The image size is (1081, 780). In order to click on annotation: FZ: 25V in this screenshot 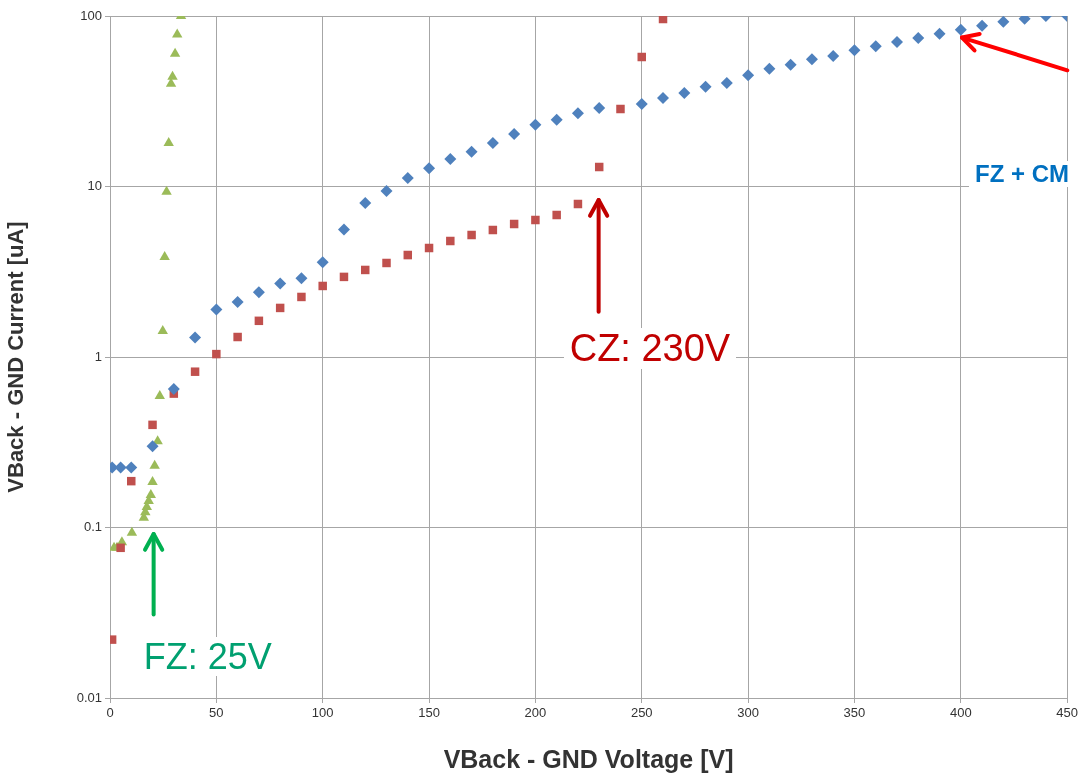, I will do `click(207, 656)`.